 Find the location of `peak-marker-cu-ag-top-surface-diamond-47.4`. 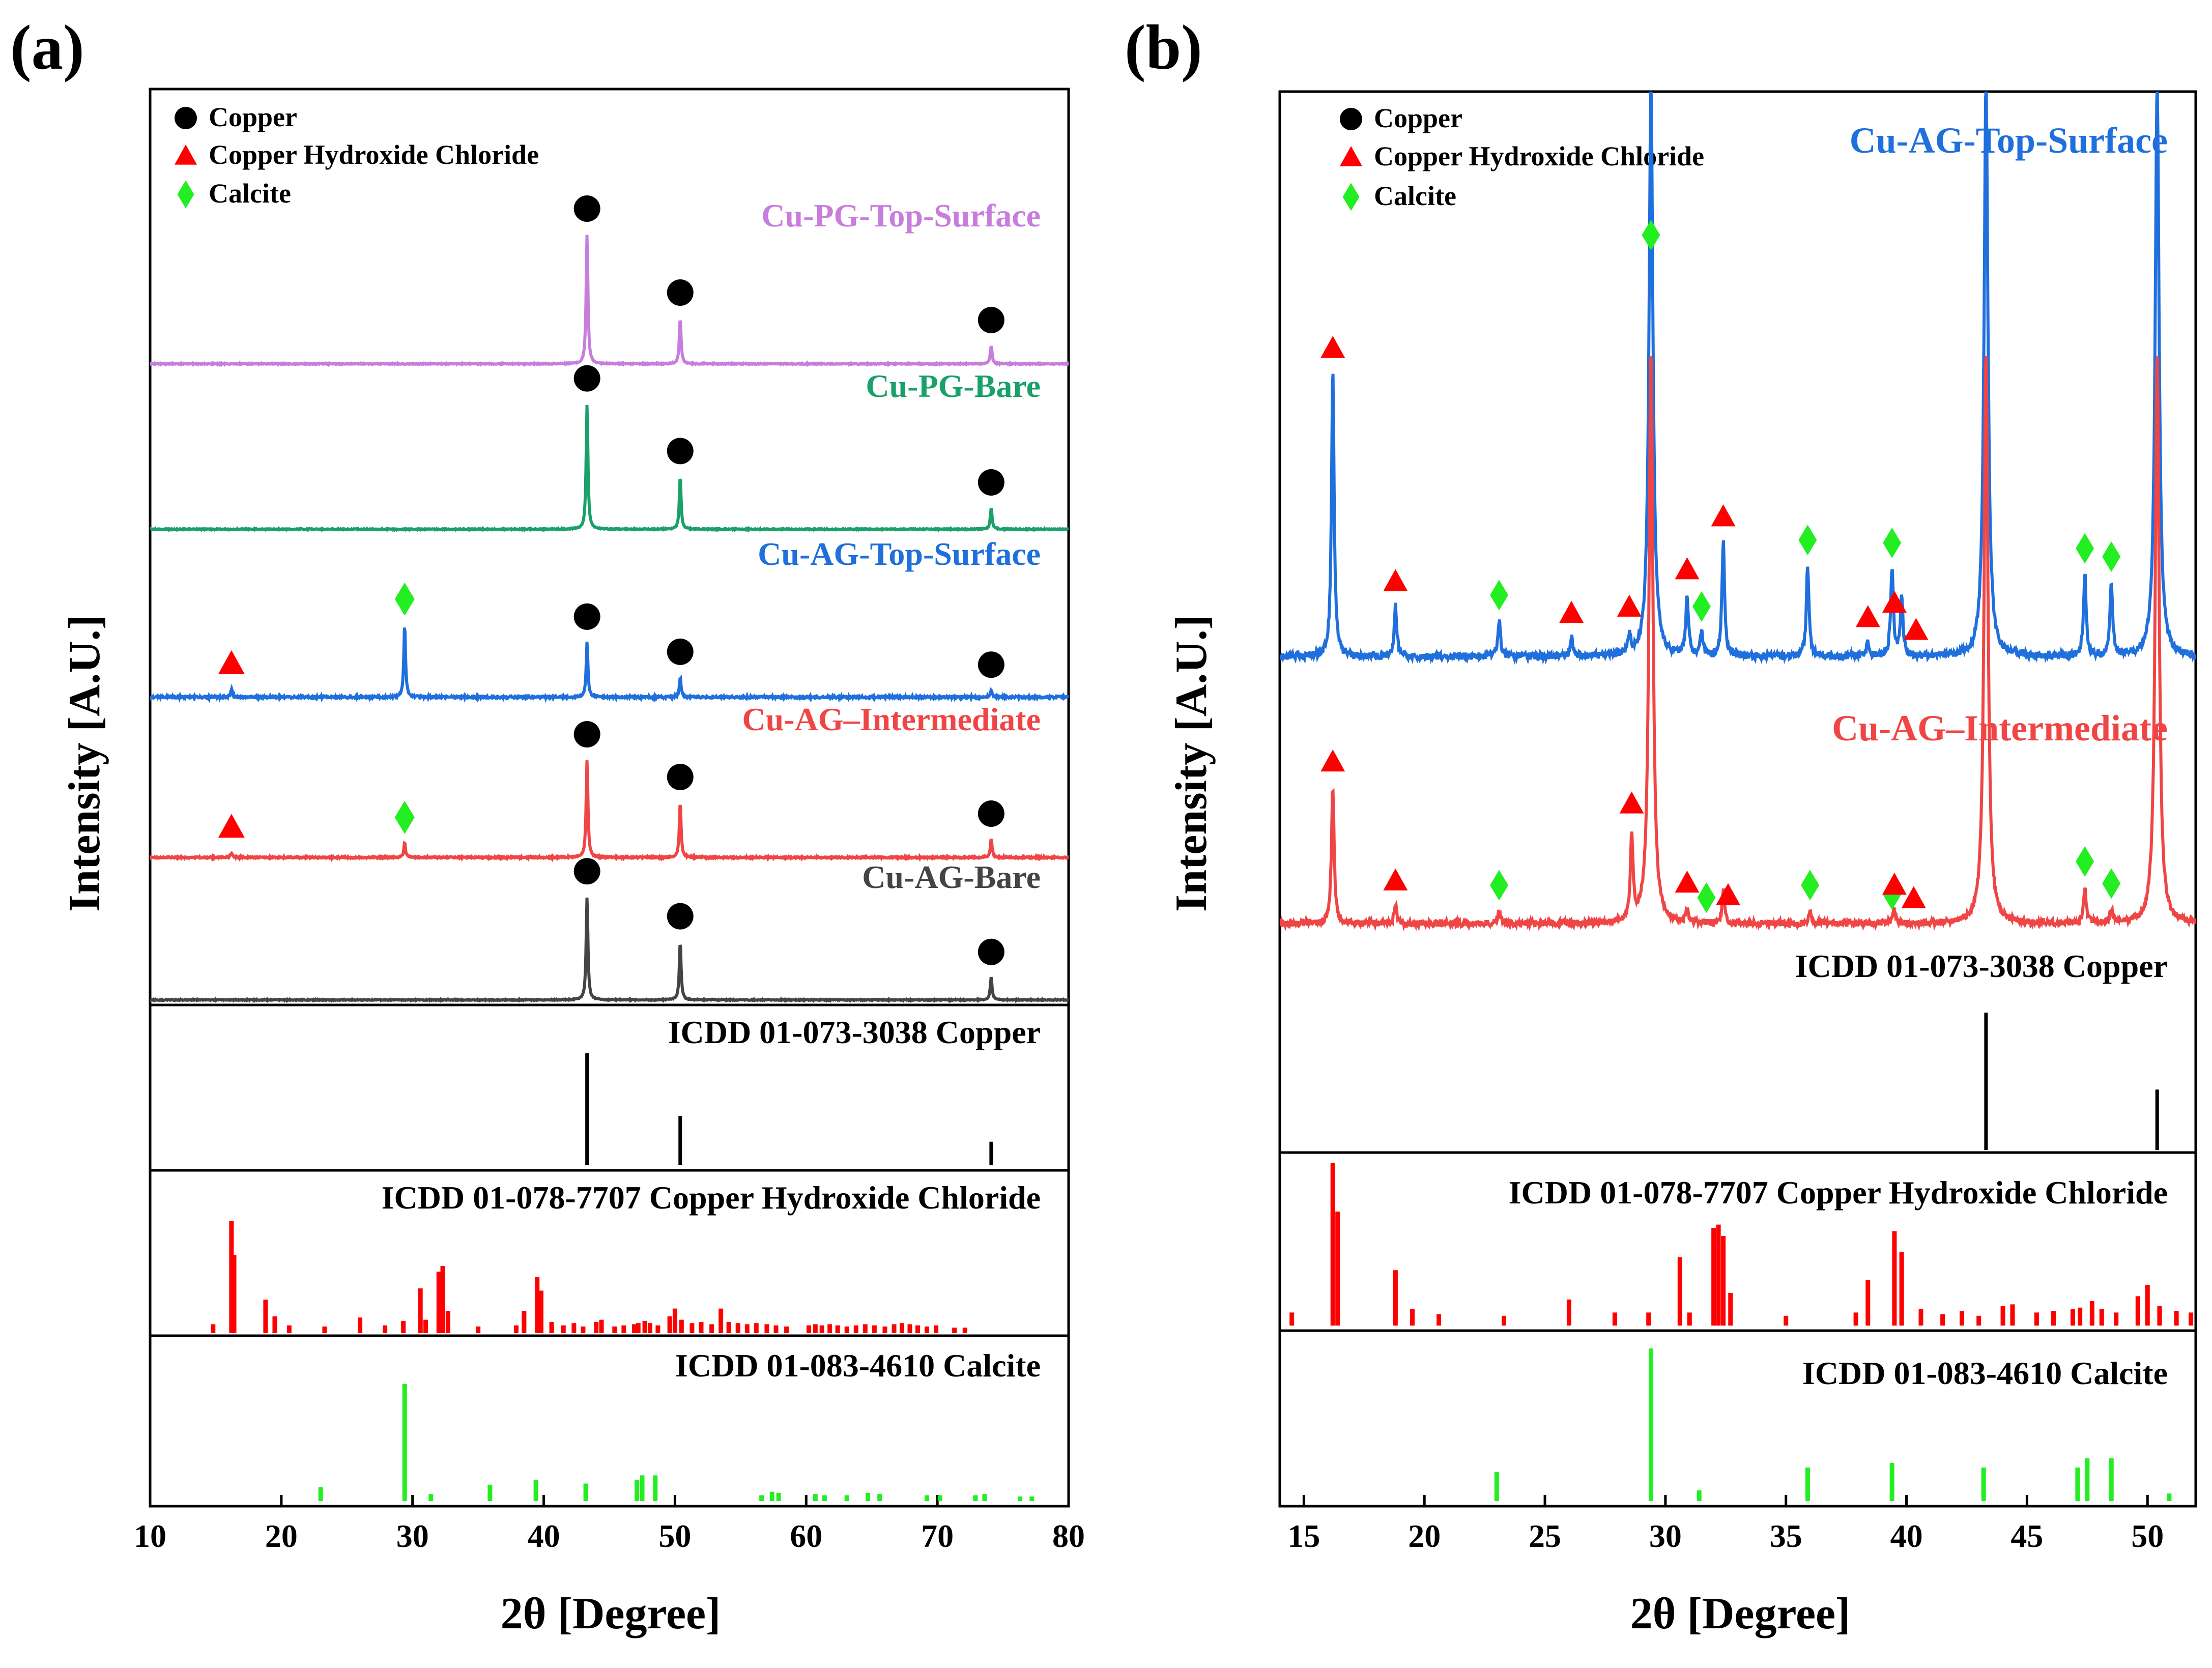

peak-marker-cu-ag-top-surface-diamond-47.4 is located at coordinates (2085, 548).